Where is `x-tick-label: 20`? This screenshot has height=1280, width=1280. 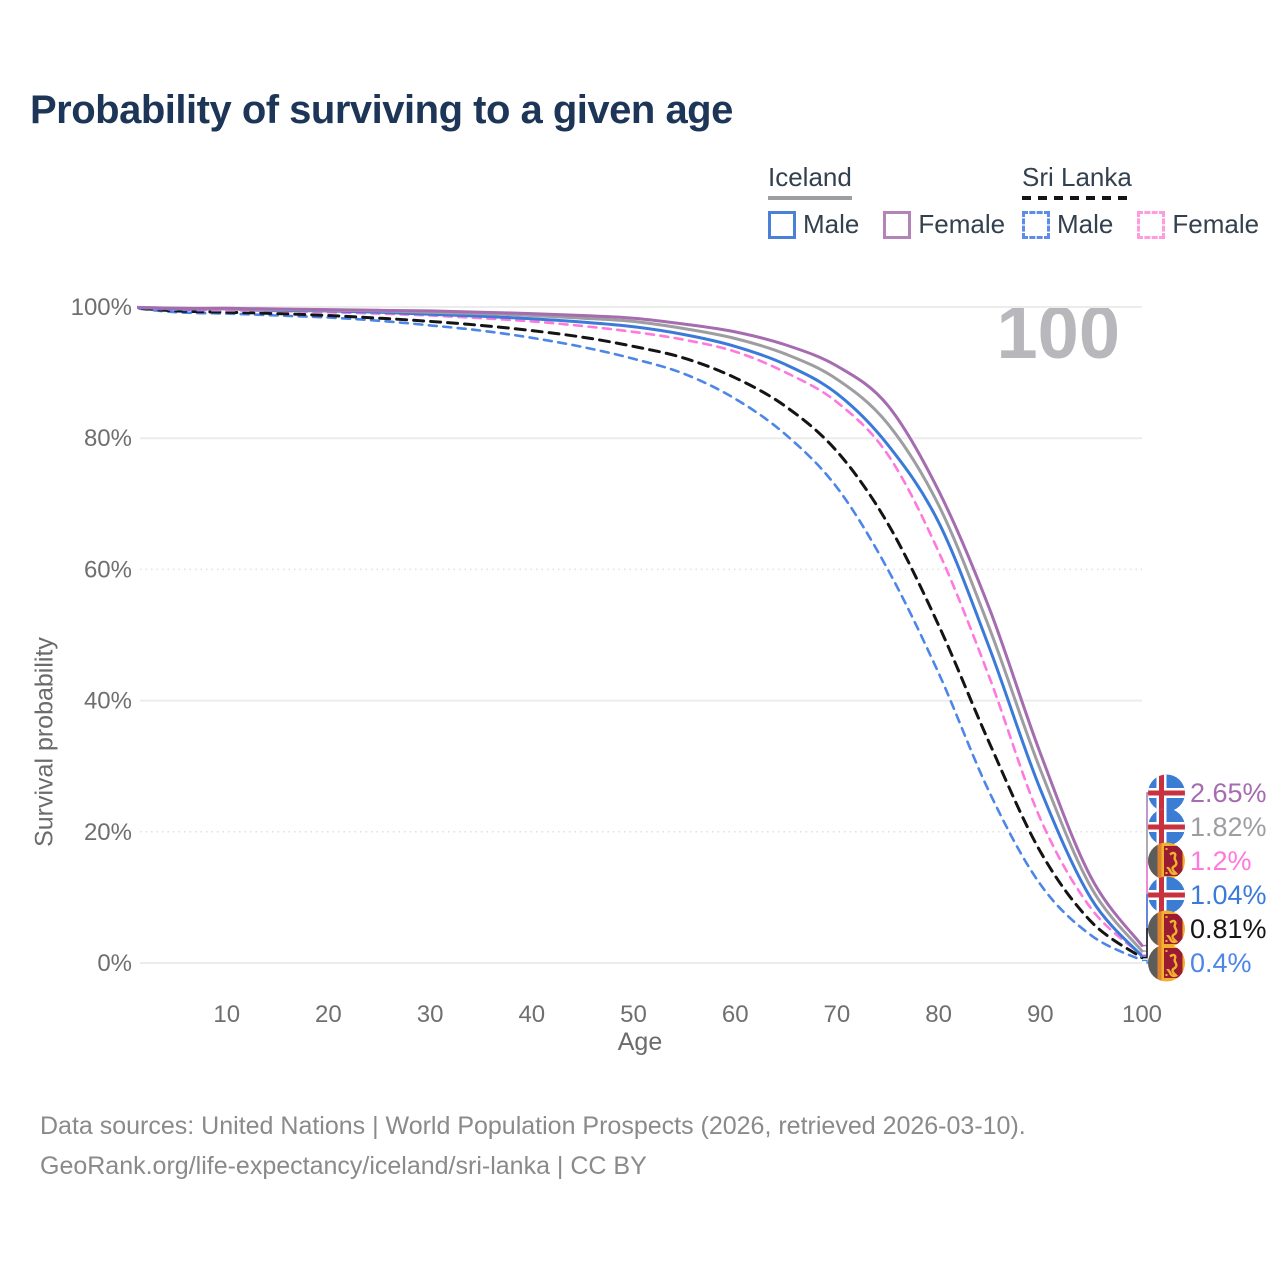
x-tick-label: 20 is located at coordinates (328, 1014).